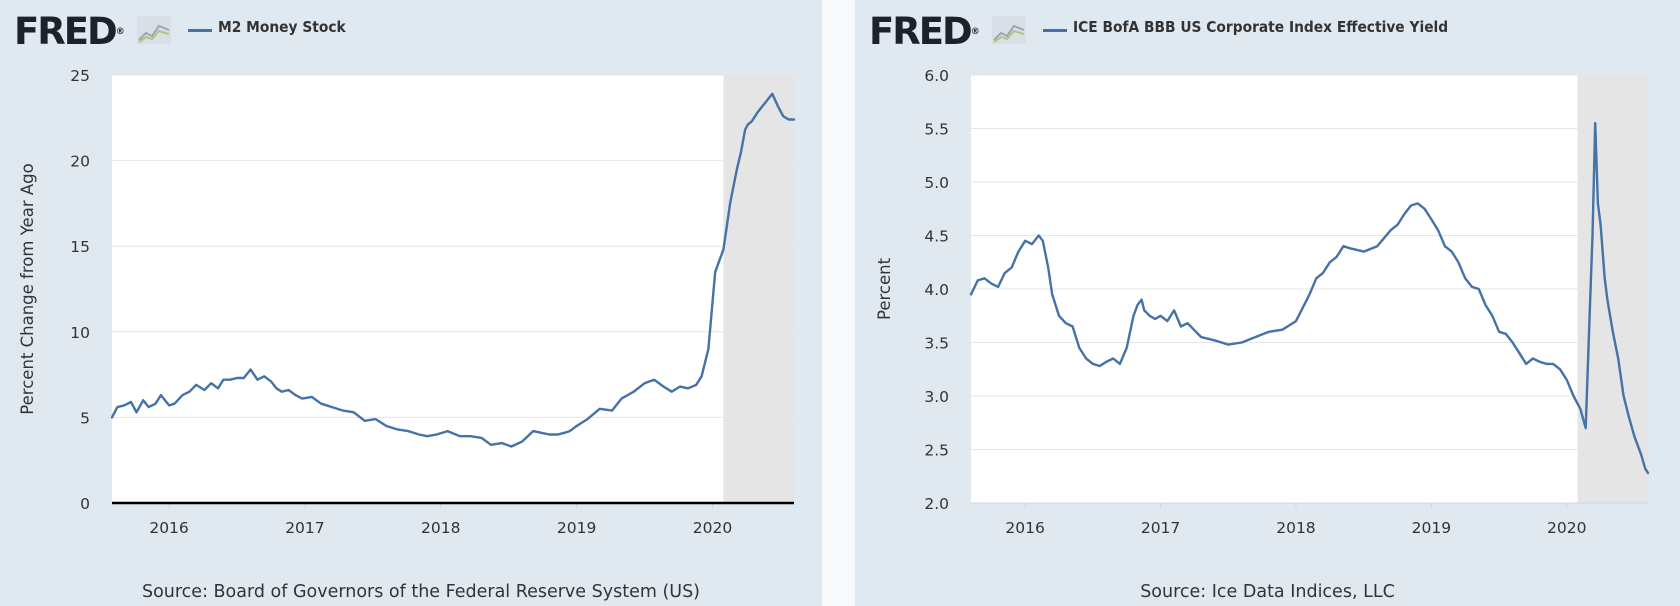  Describe the element at coordinates (80, 333) in the screenshot. I see `y-tick-label: 10` at that location.